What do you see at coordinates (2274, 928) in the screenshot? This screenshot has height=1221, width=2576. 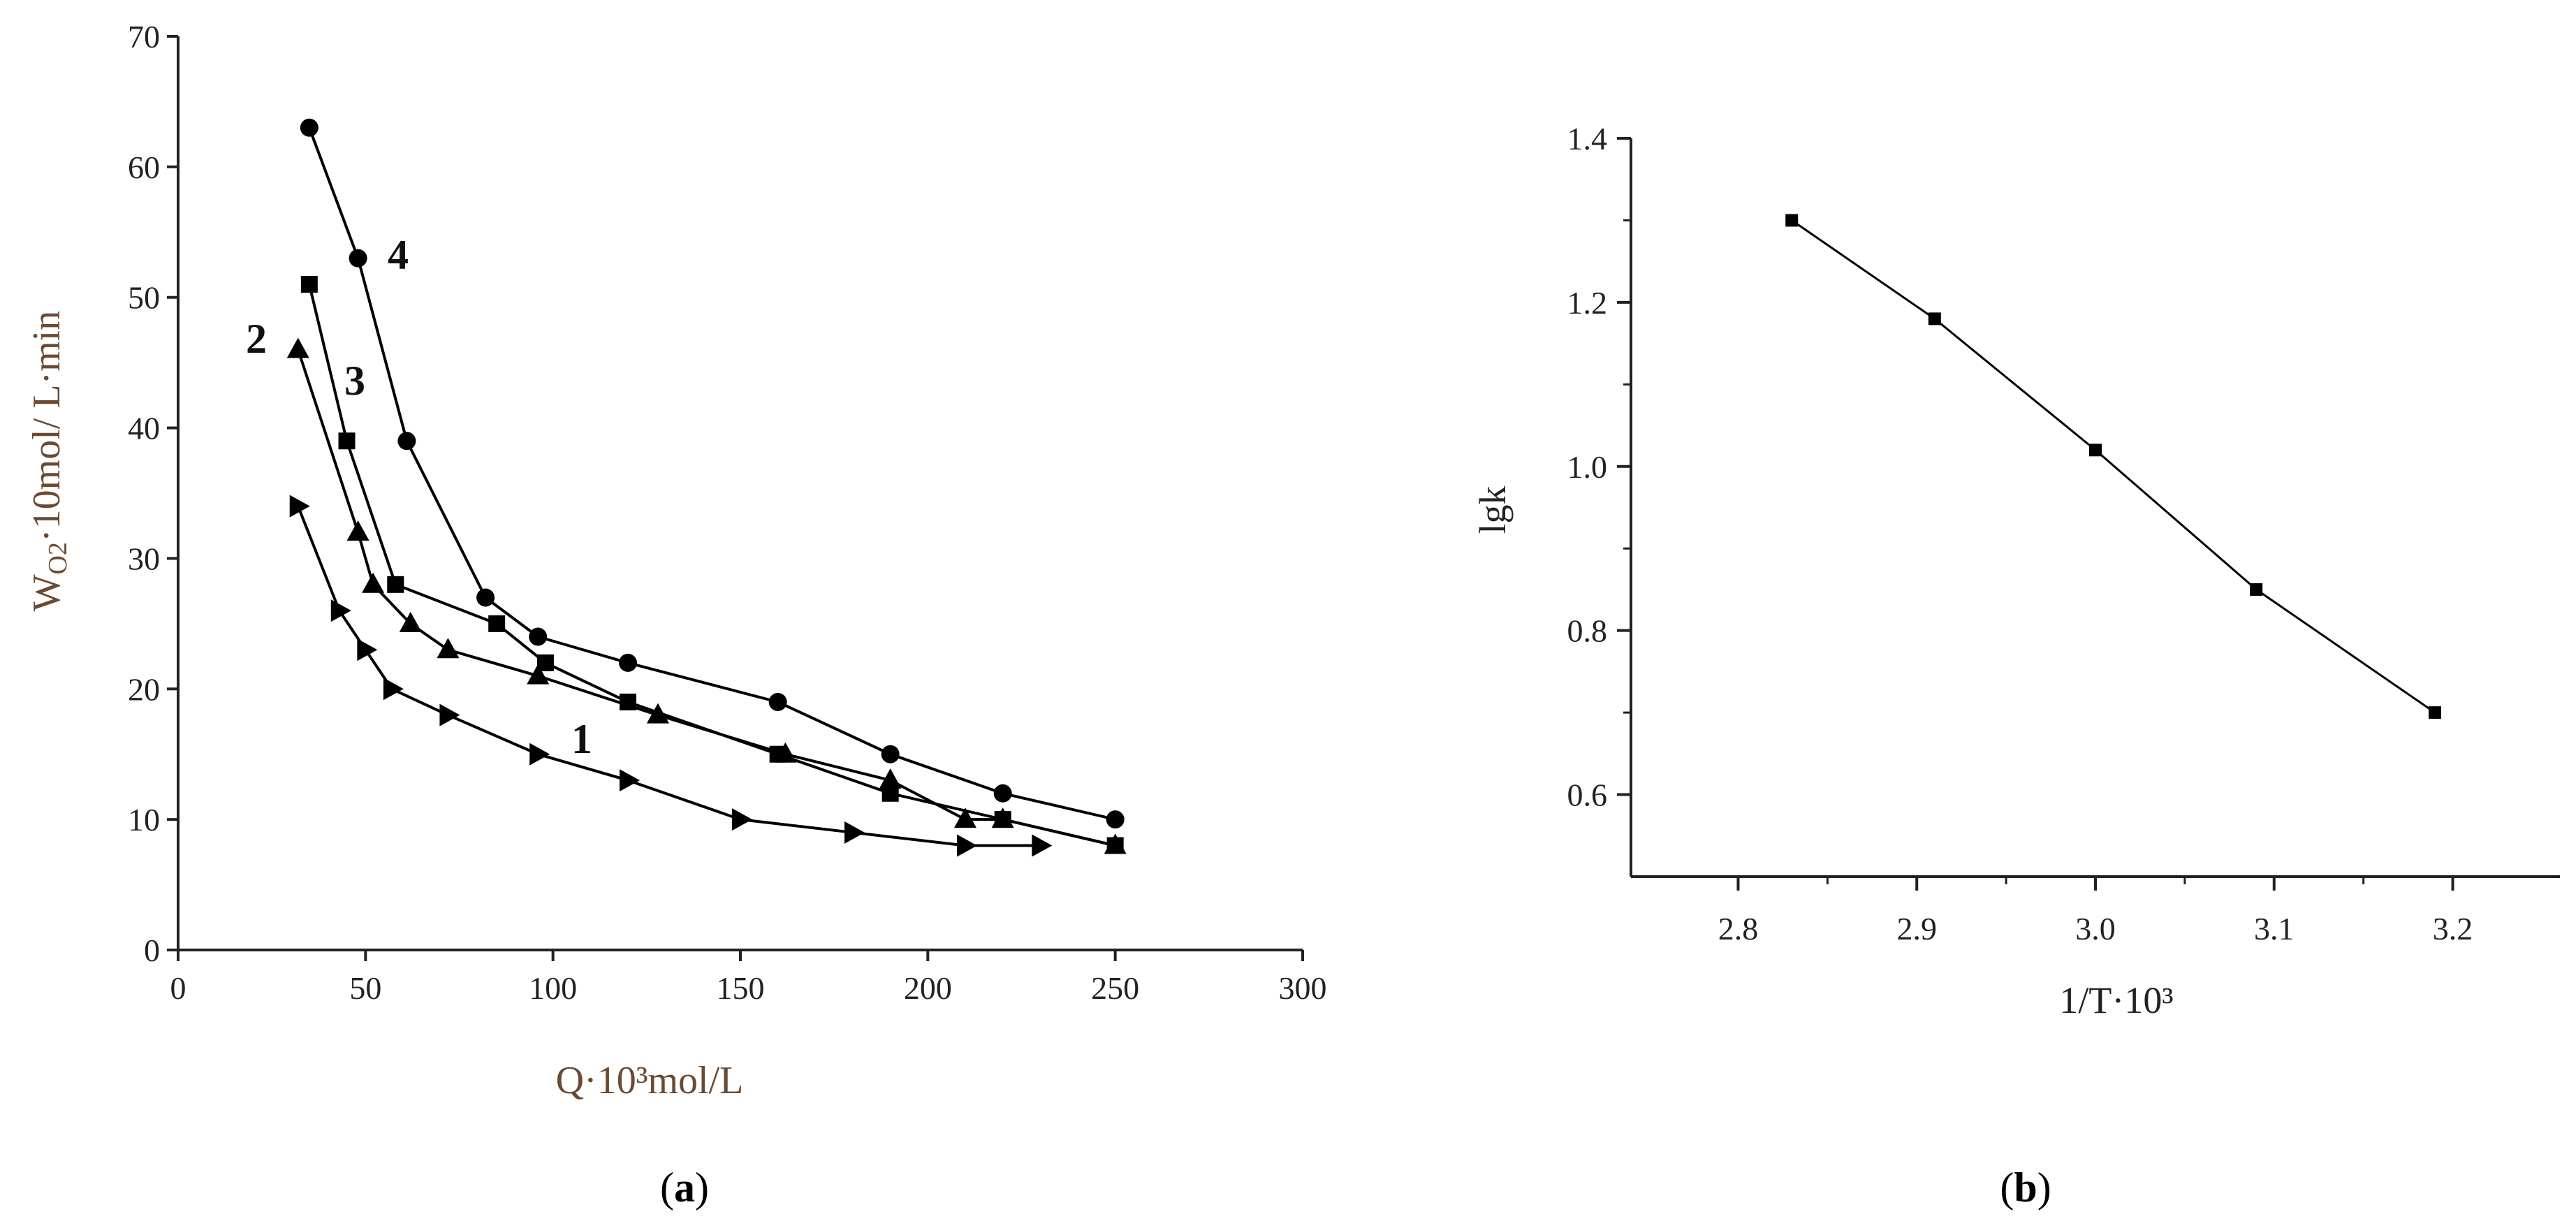 I see `panel-b-x-tick-label: 3.1` at bounding box center [2274, 928].